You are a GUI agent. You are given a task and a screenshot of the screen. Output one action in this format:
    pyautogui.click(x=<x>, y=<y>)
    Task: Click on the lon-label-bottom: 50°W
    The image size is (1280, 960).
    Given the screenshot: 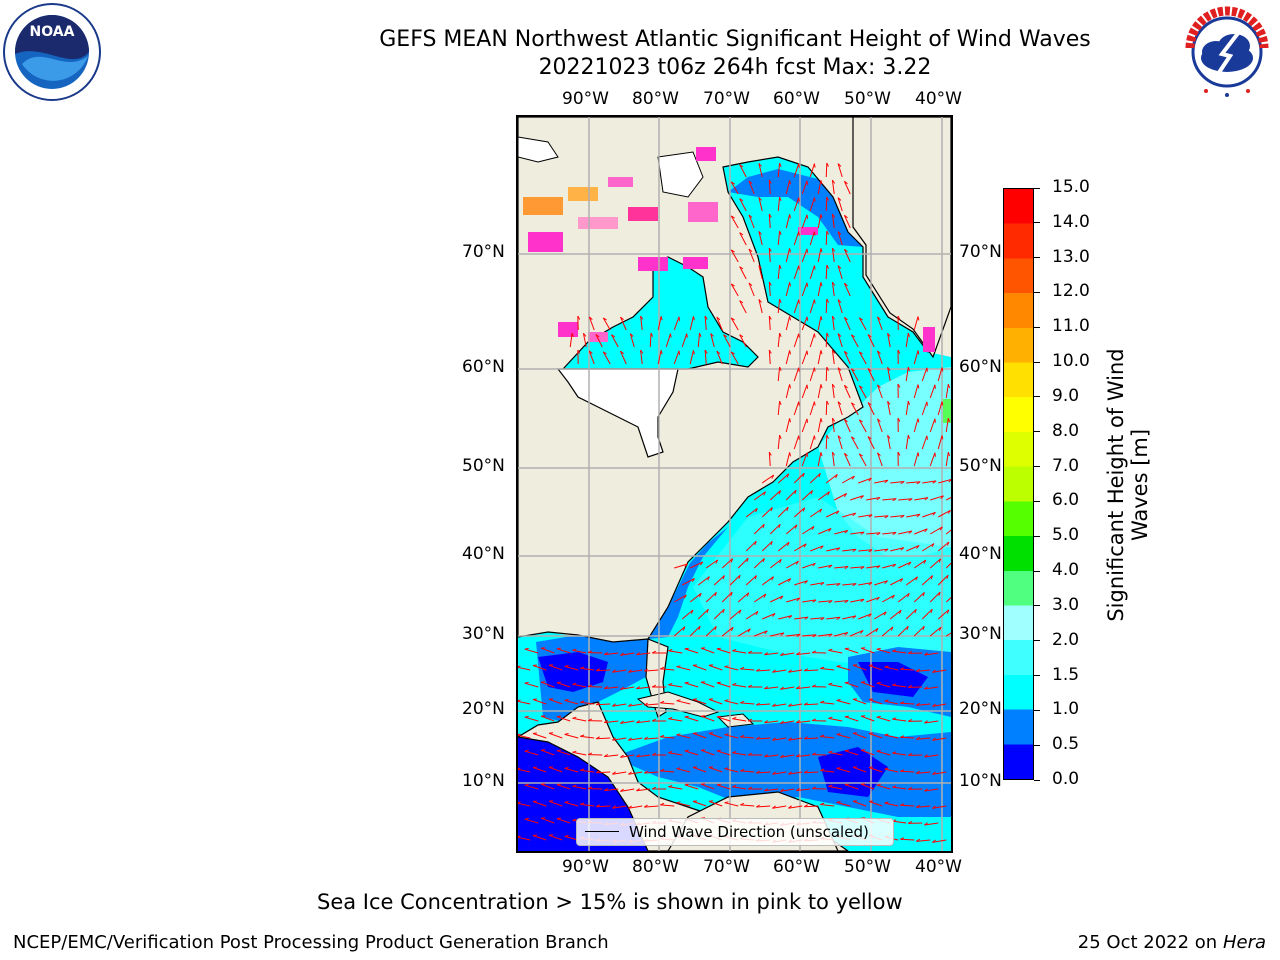 What is the action you would take?
    pyautogui.click(x=867, y=867)
    